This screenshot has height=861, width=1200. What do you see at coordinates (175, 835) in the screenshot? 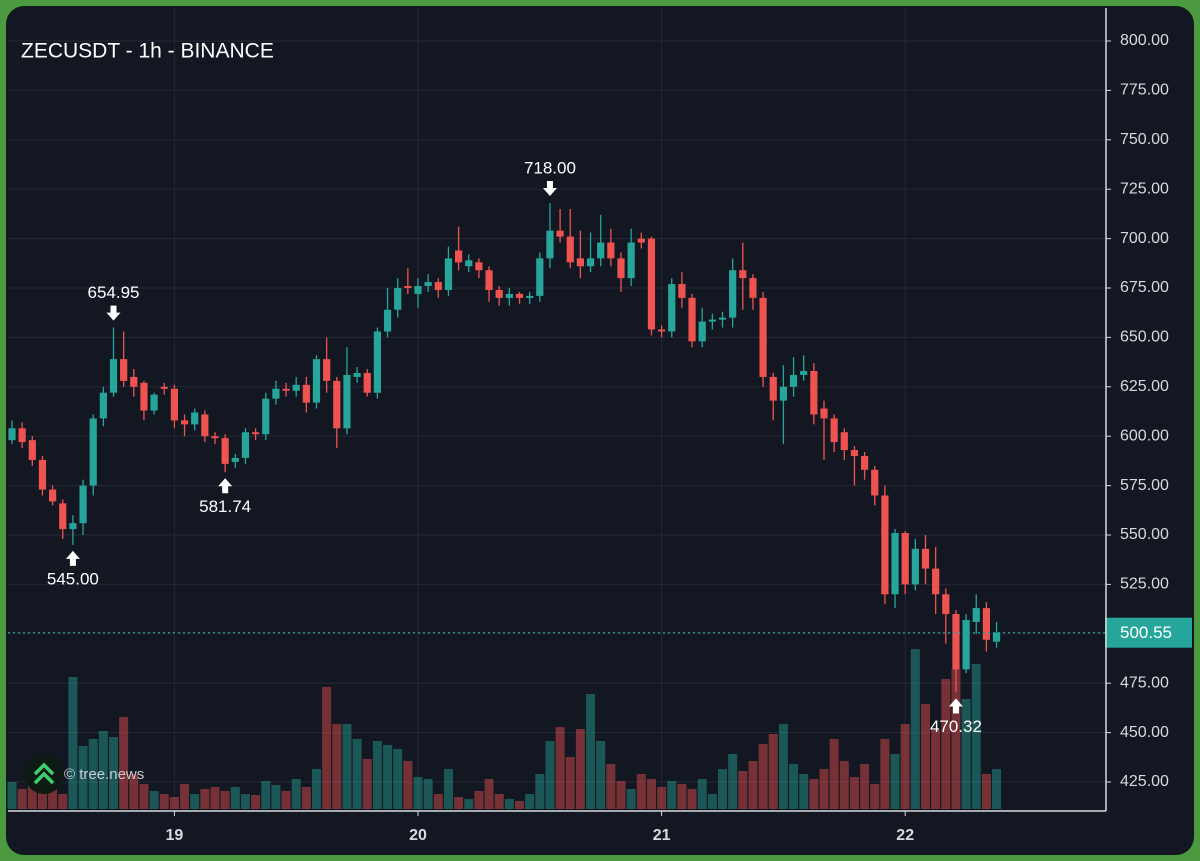
I see `x-tick-label: 19` at bounding box center [175, 835].